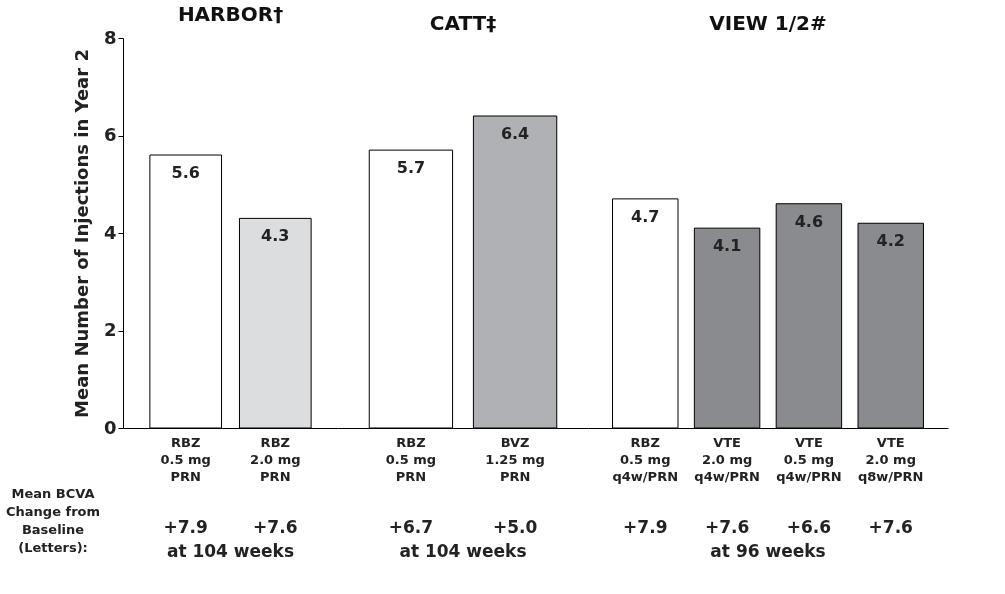 The width and height of the screenshot is (1005, 594). What do you see at coordinates (890, 459) in the screenshot?
I see `x-tick-label: VTE 2.0 mg q8w/PRN` at bounding box center [890, 459].